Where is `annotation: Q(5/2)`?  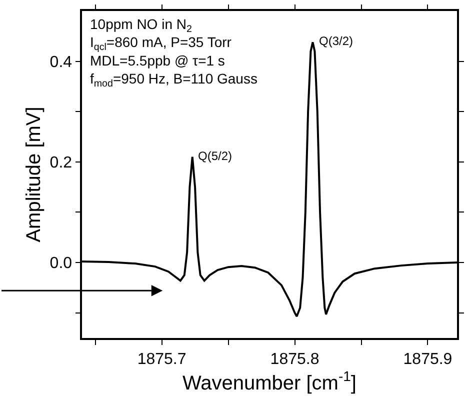
annotation: Q(5/2) is located at coordinates (215, 156).